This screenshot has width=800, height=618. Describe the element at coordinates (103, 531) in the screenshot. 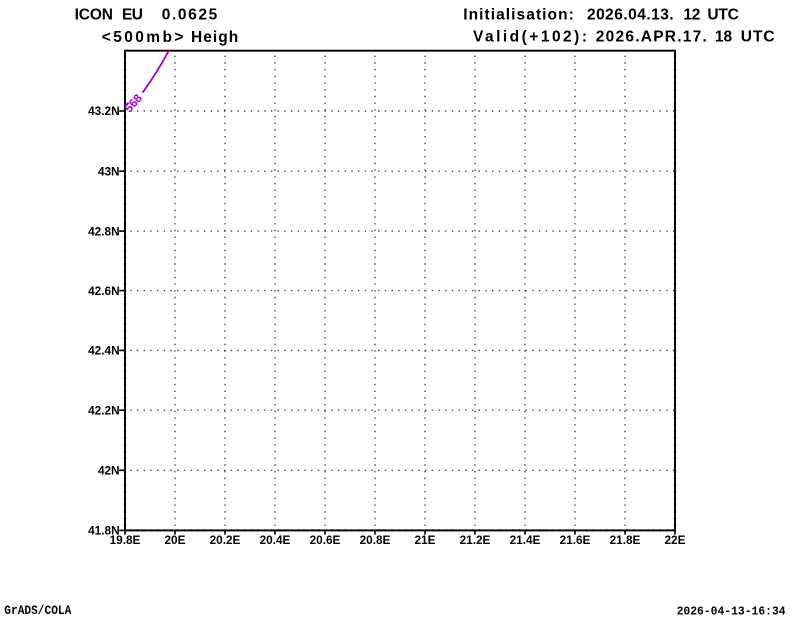

I see `svg-text: 41.8N` at that location.